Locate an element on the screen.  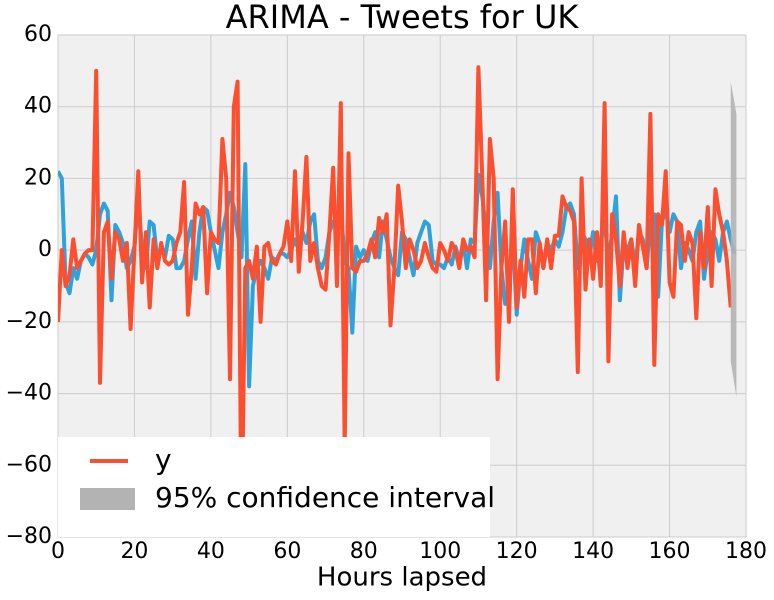
x-tick-label: 40 is located at coordinates (211, 551).